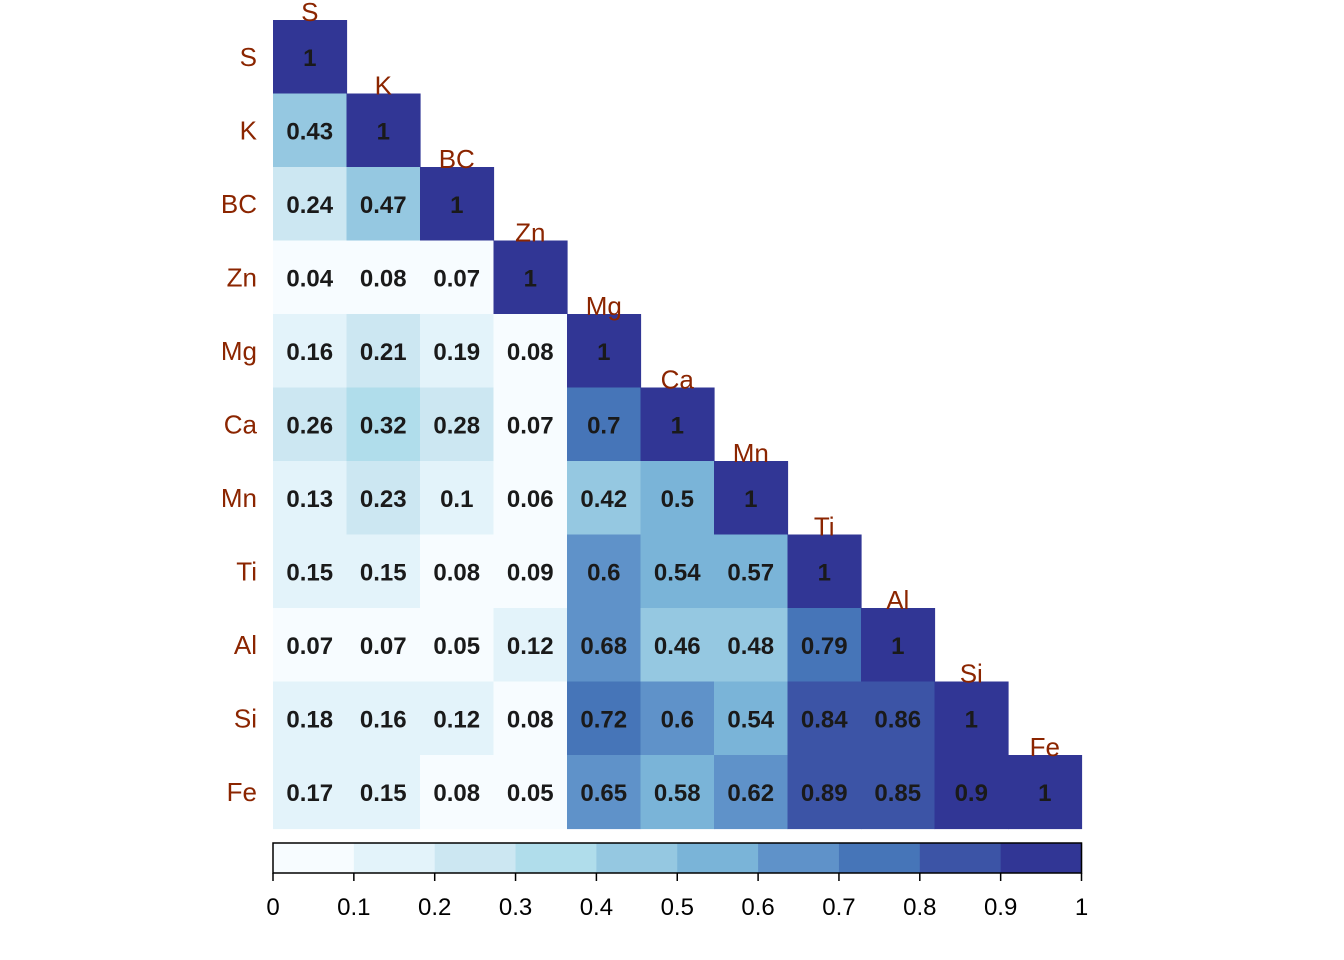  What do you see at coordinates (824, 792) in the screenshot?
I see `heatmap-cell-fe-ti` at bounding box center [824, 792].